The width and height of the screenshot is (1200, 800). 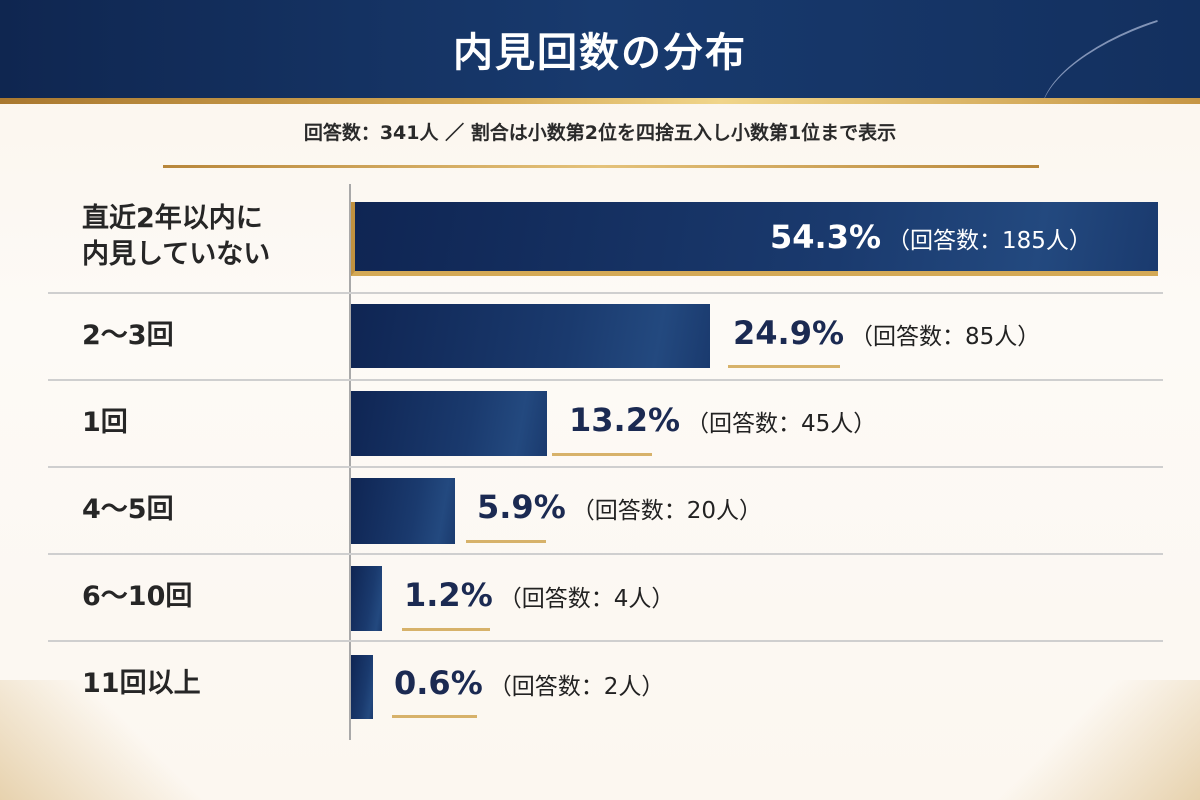 What do you see at coordinates (1090, 740) in the screenshot?
I see `decorative-corner-right` at bounding box center [1090, 740].